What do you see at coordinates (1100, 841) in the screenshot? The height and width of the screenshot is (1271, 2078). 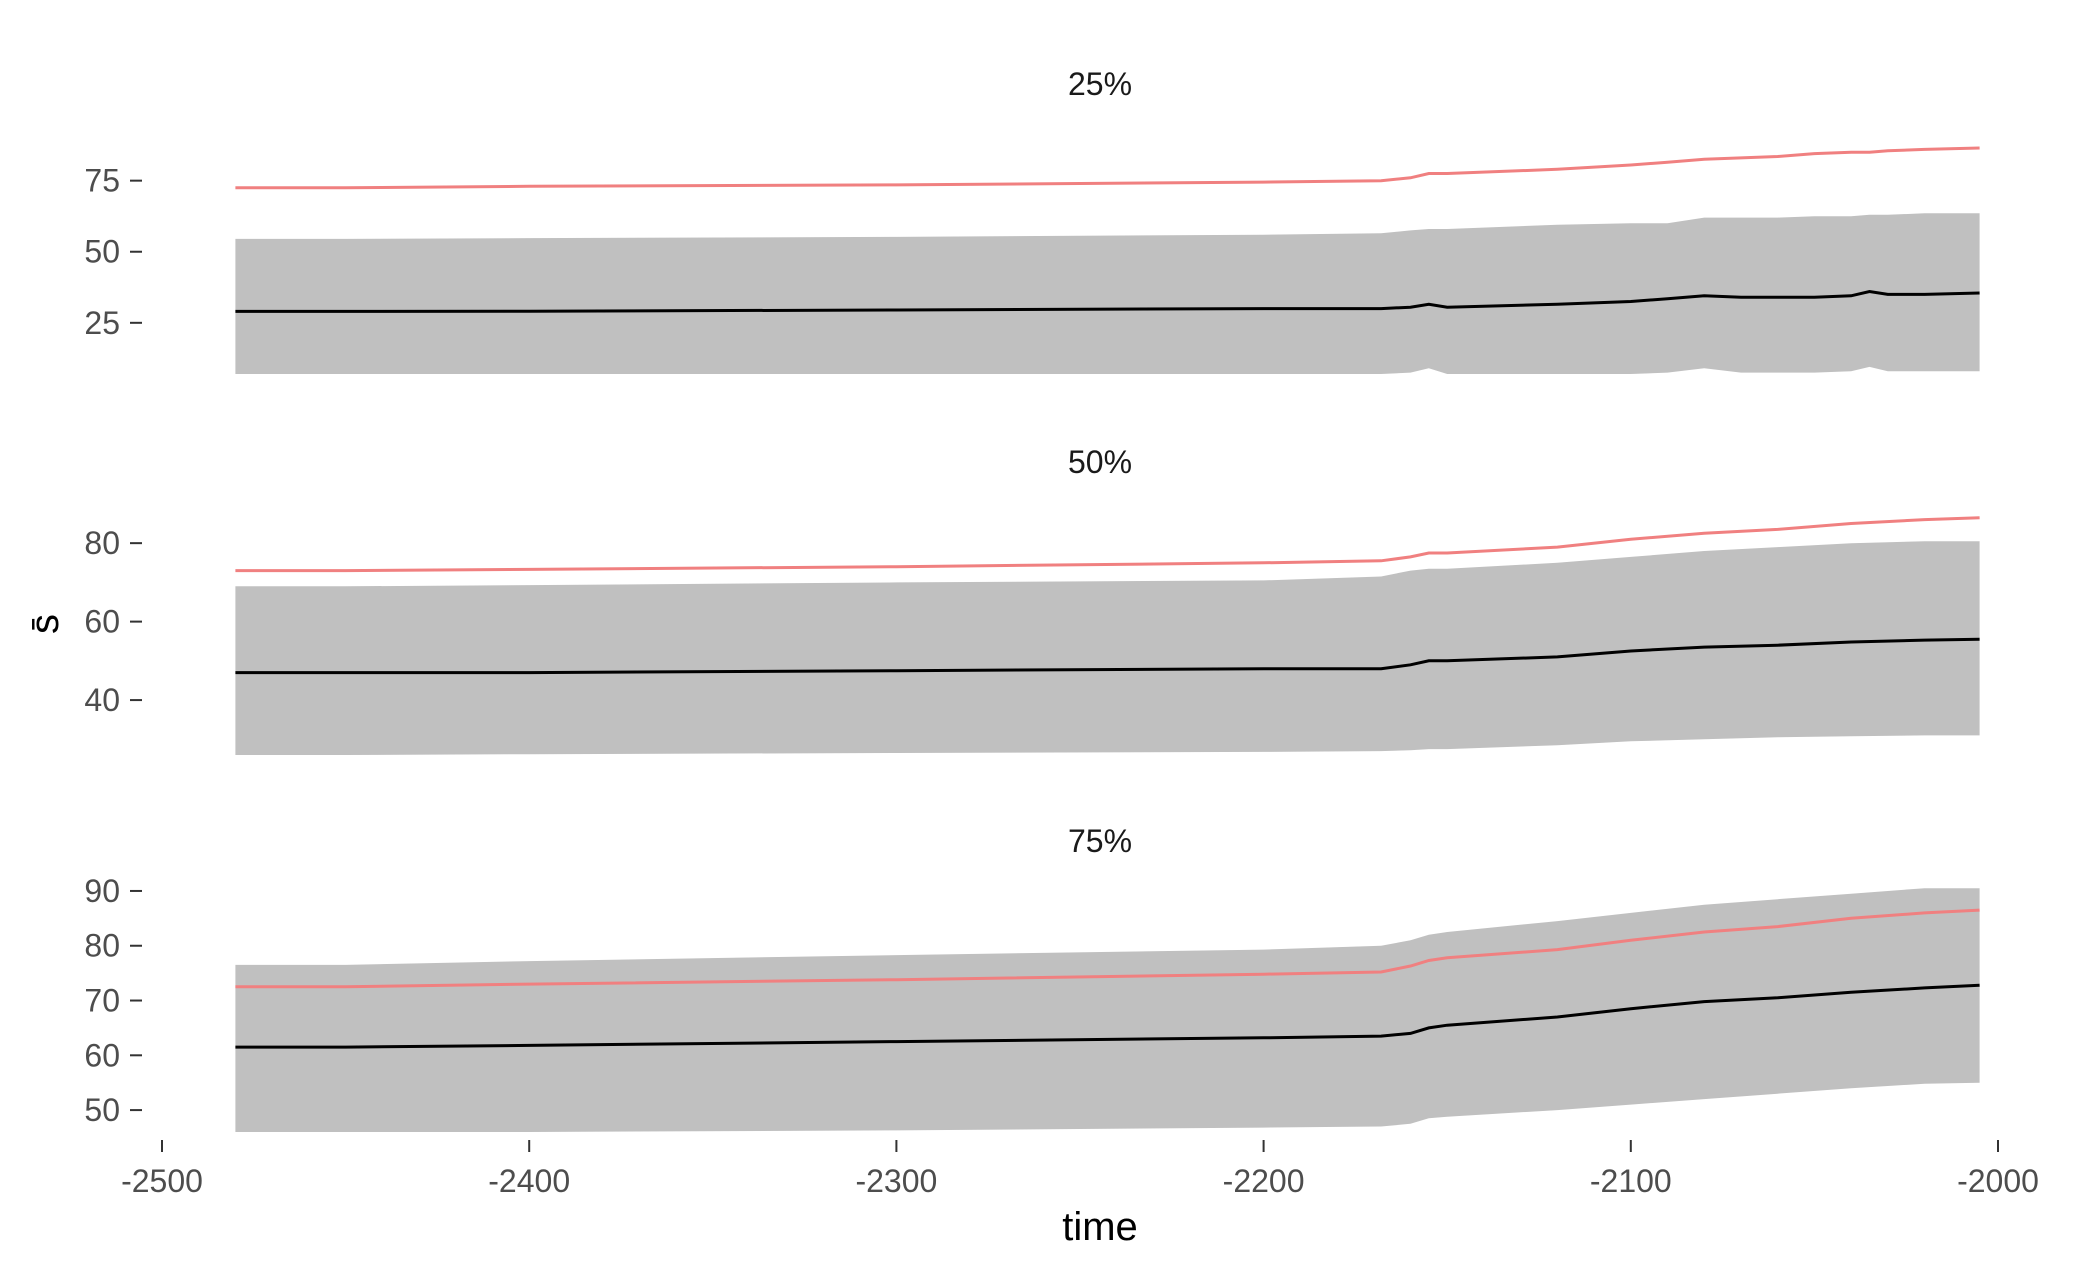 I see `panel-title: 75%` at bounding box center [1100, 841].